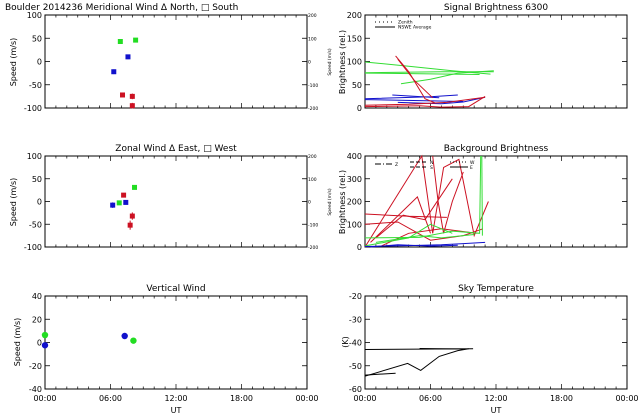 The height and width of the screenshot is (420, 640). I want to click on y2-tick-label: 200, so click(312, 157).